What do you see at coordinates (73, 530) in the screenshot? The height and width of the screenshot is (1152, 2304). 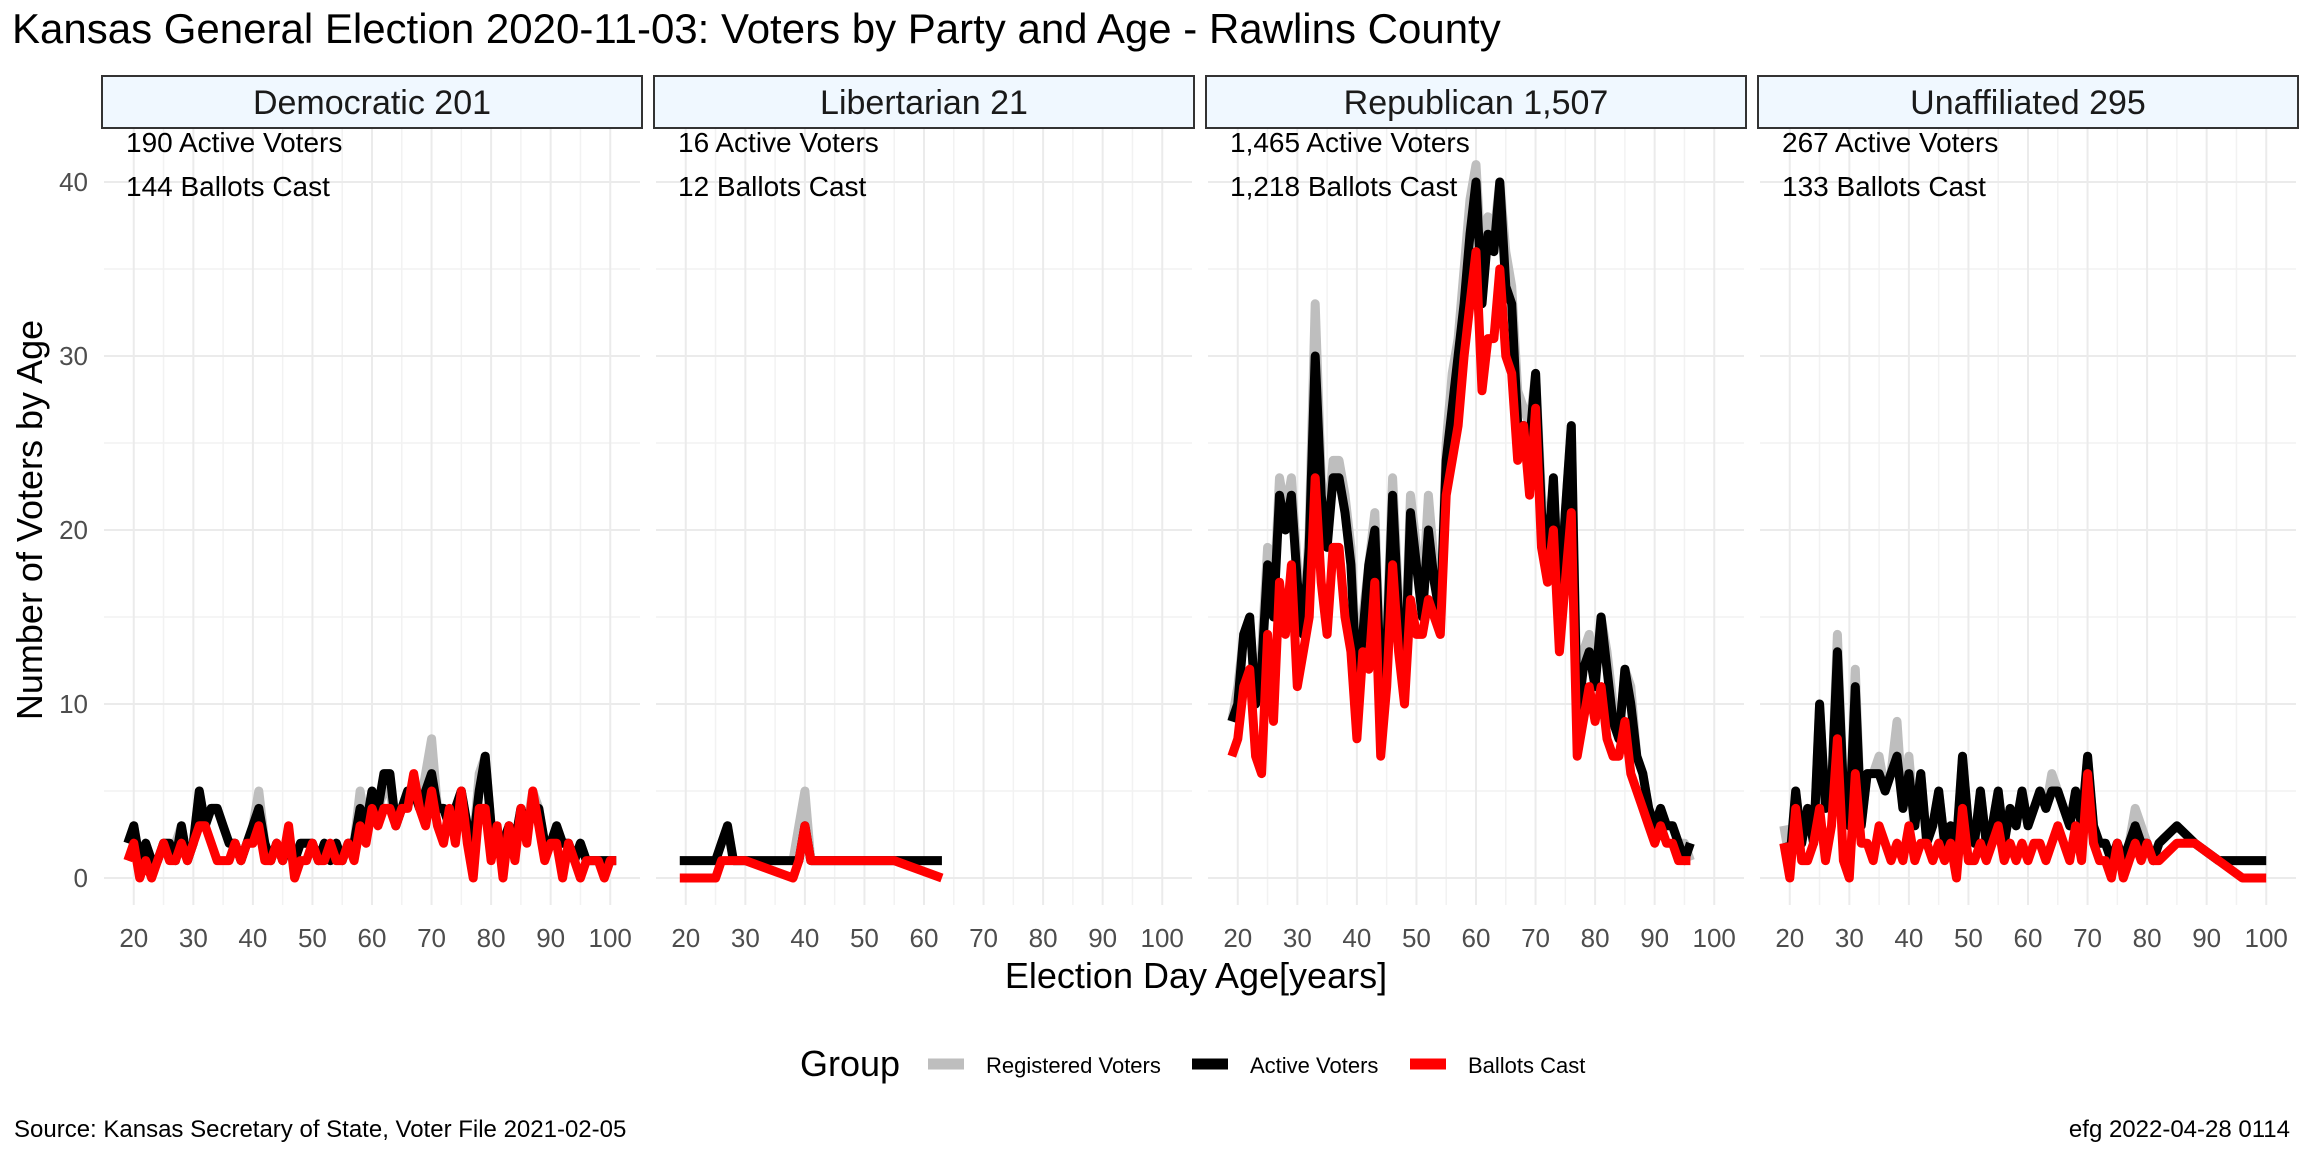 I see `y-tick-label: 20` at bounding box center [73, 530].